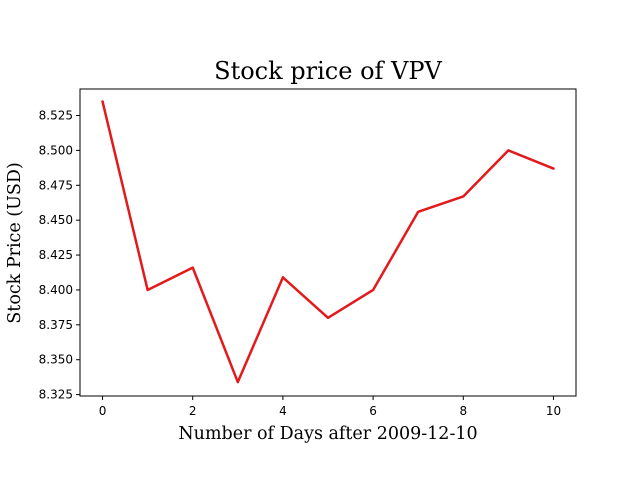 The width and height of the screenshot is (640, 480). Describe the element at coordinates (15, 242) in the screenshot. I see `y-axis-label: Stock Price (USD)` at that location.